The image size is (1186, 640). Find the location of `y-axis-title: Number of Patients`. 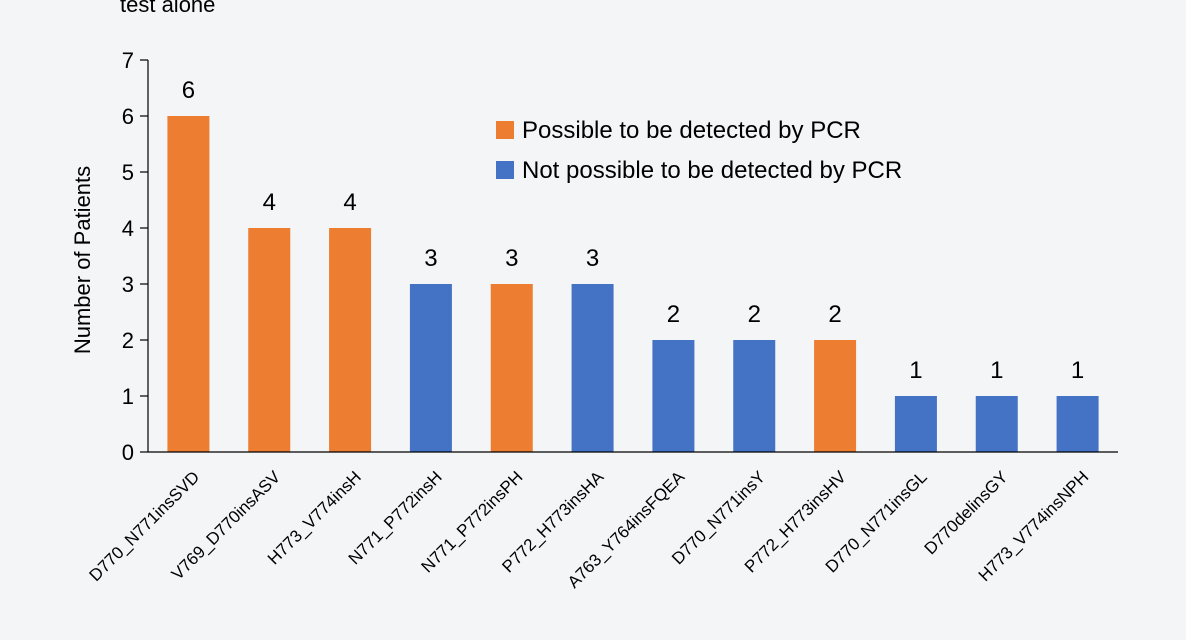

y-axis-title: Number of Patients is located at coordinates (82, 260).